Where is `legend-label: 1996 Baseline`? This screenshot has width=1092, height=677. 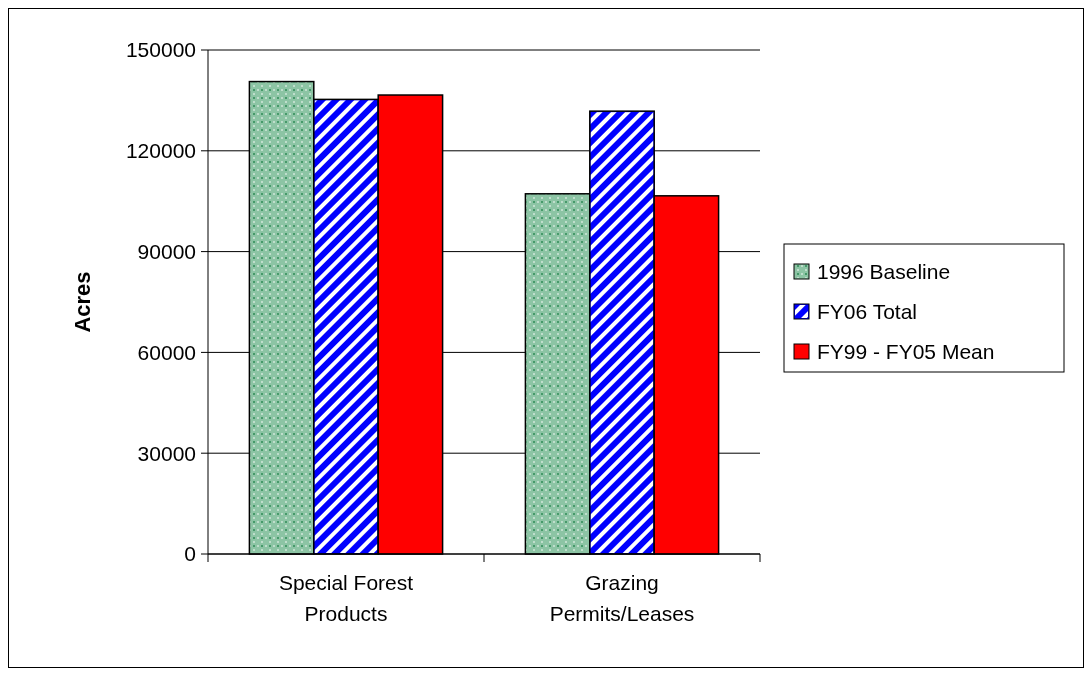
legend-label: 1996 Baseline is located at coordinates (884, 272).